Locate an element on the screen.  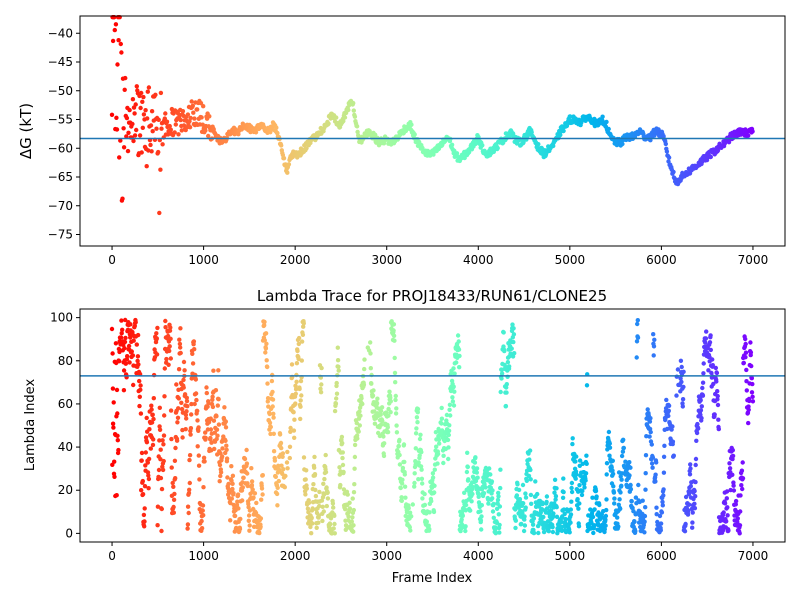
delta-g-y-tick-label: −50 is located at coordinates (60, 91).